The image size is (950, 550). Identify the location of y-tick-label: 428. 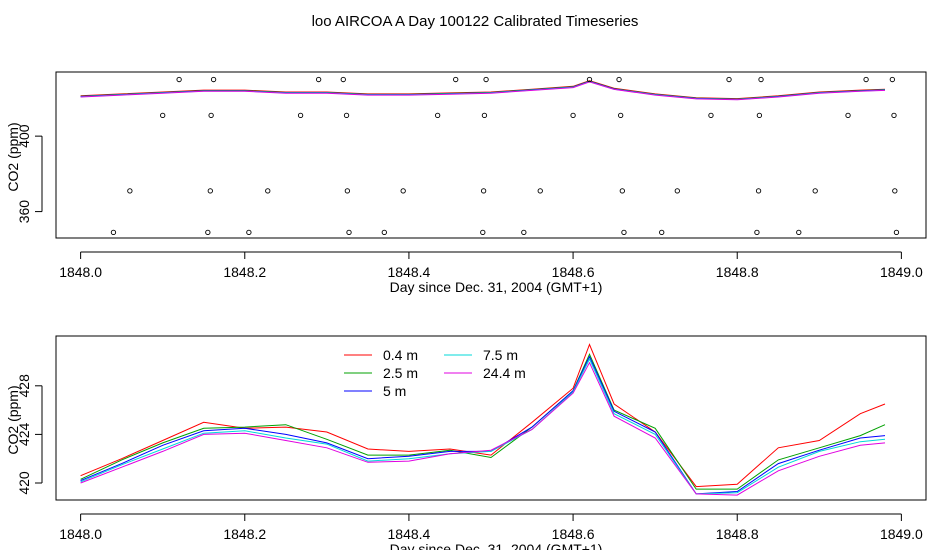
(24, 386).